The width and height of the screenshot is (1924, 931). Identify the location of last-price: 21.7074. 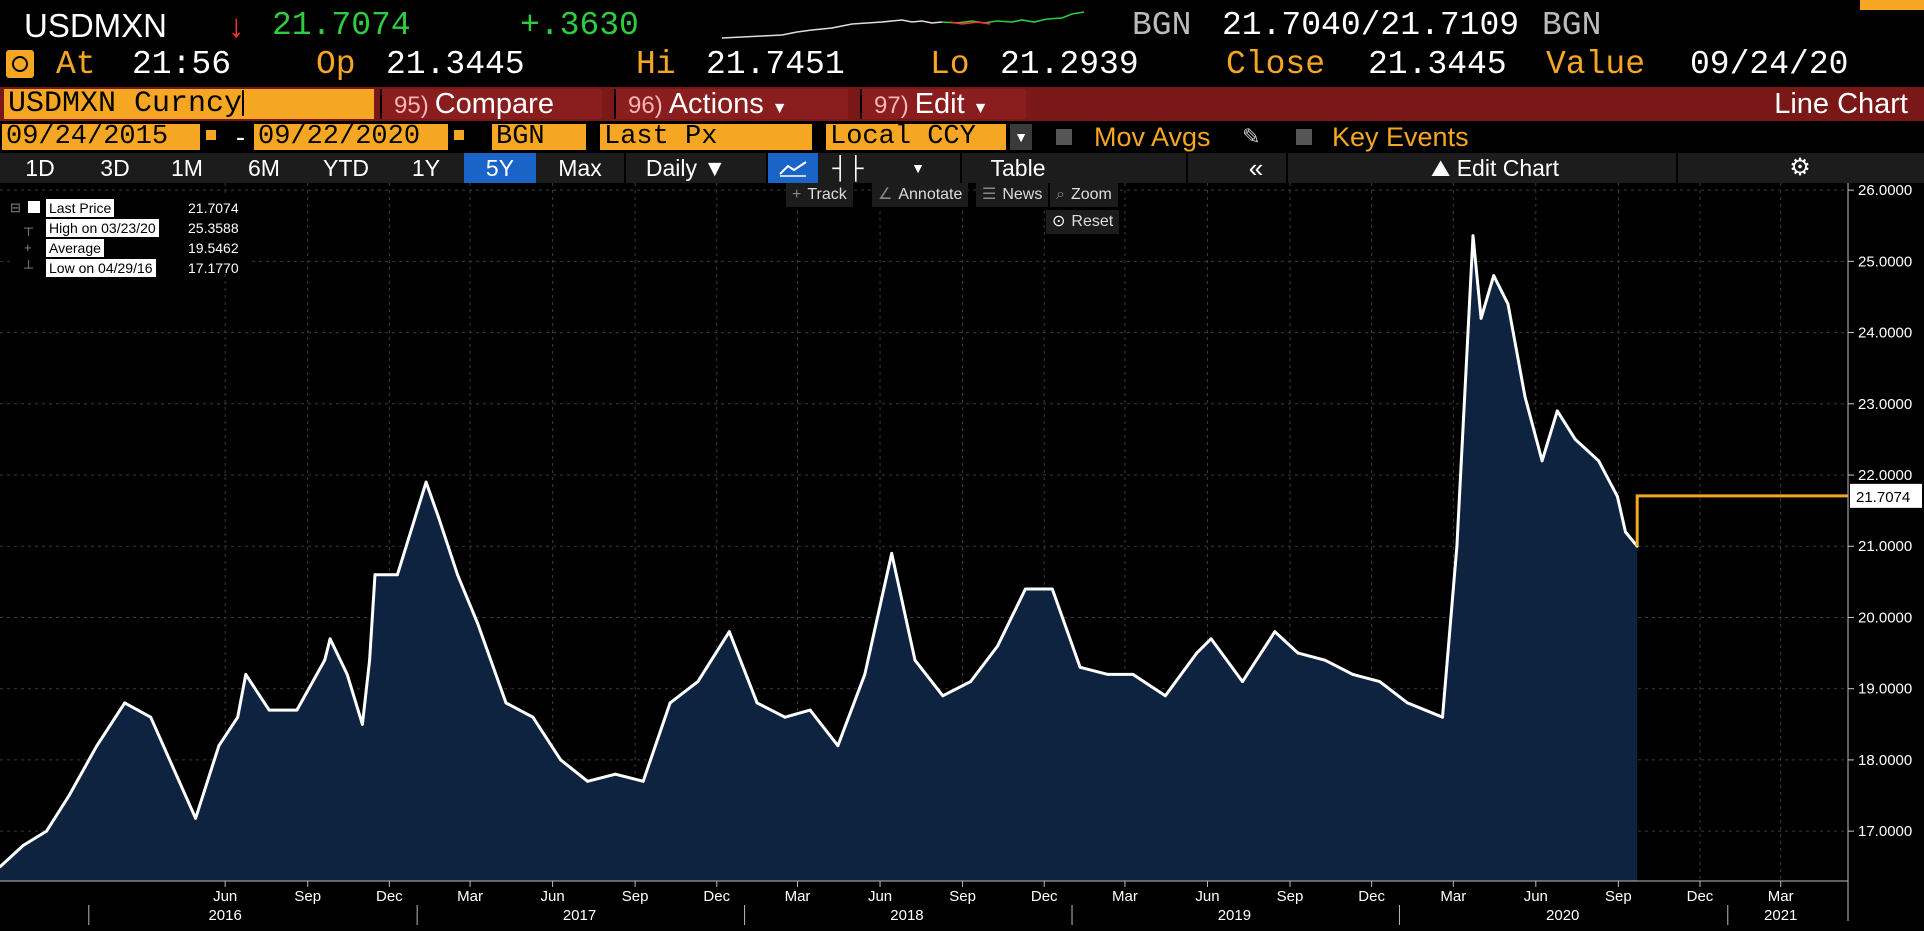
(341, 25).